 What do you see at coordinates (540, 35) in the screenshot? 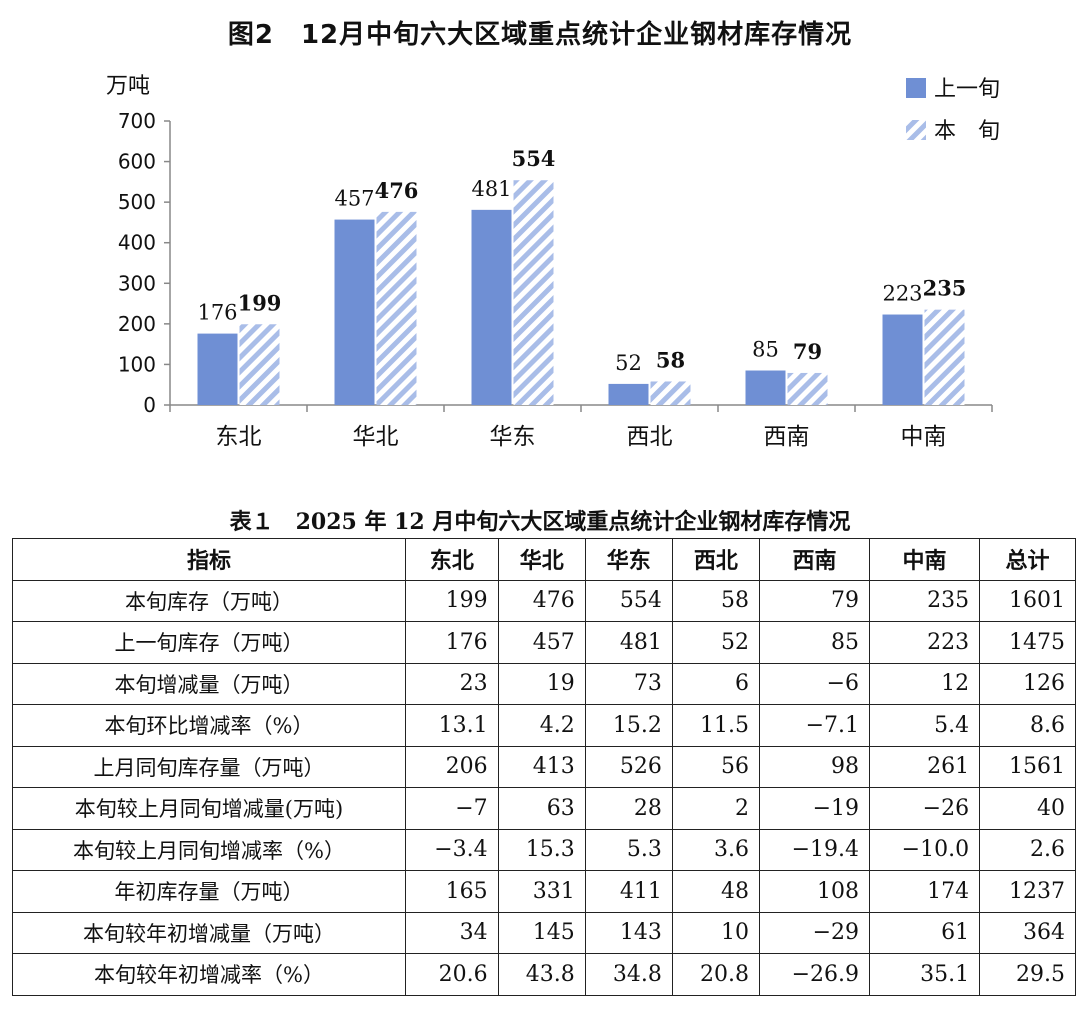
I see `chart-title: 图2 12月中旬六大区域重点统计企业钢材库存情况` at bounding box center [540, 35].